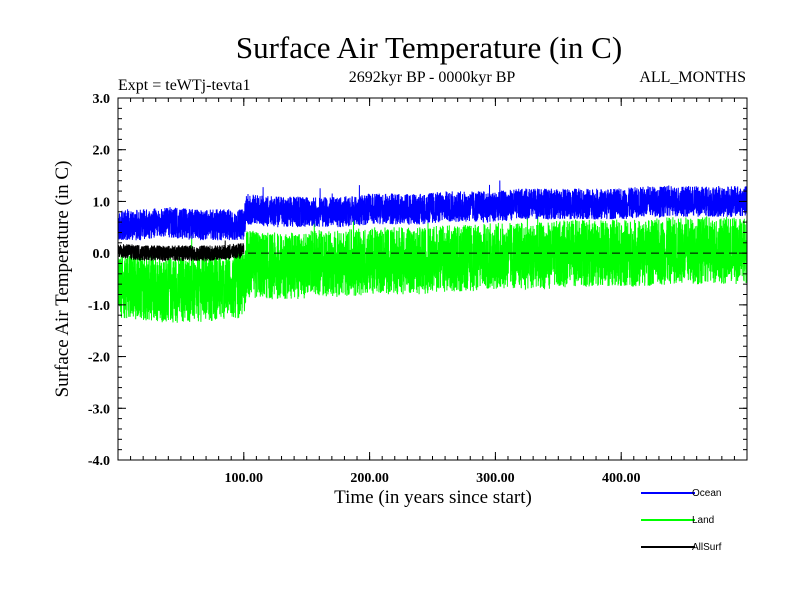 Image resolution: width=800 pixels, height=600 pixels. Describe the element at coordinates (102, 202) in the screenshot. I see `y-tick-label: 1.0` at that location.